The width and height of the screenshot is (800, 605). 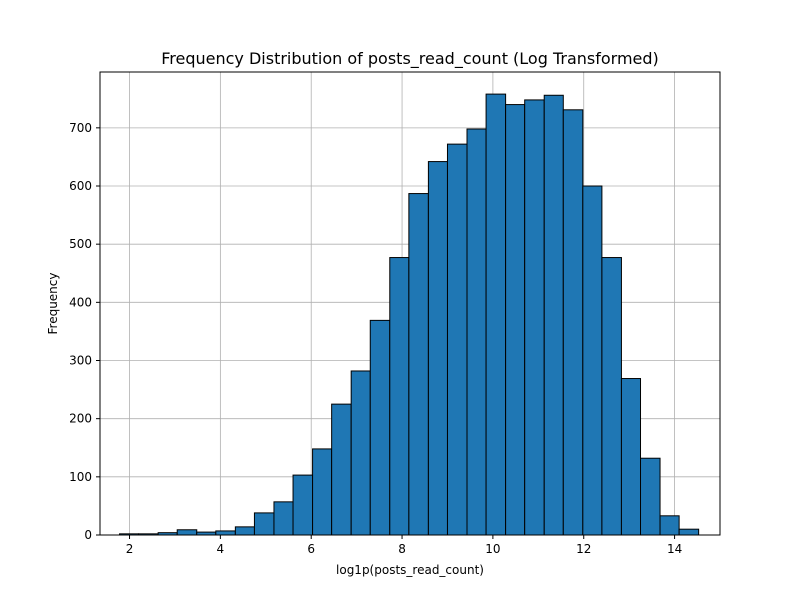 What do you see at coordinates (311, 549) in the screenshot?
I see `x-tick-label: 6` at bounding box center [311, 549].